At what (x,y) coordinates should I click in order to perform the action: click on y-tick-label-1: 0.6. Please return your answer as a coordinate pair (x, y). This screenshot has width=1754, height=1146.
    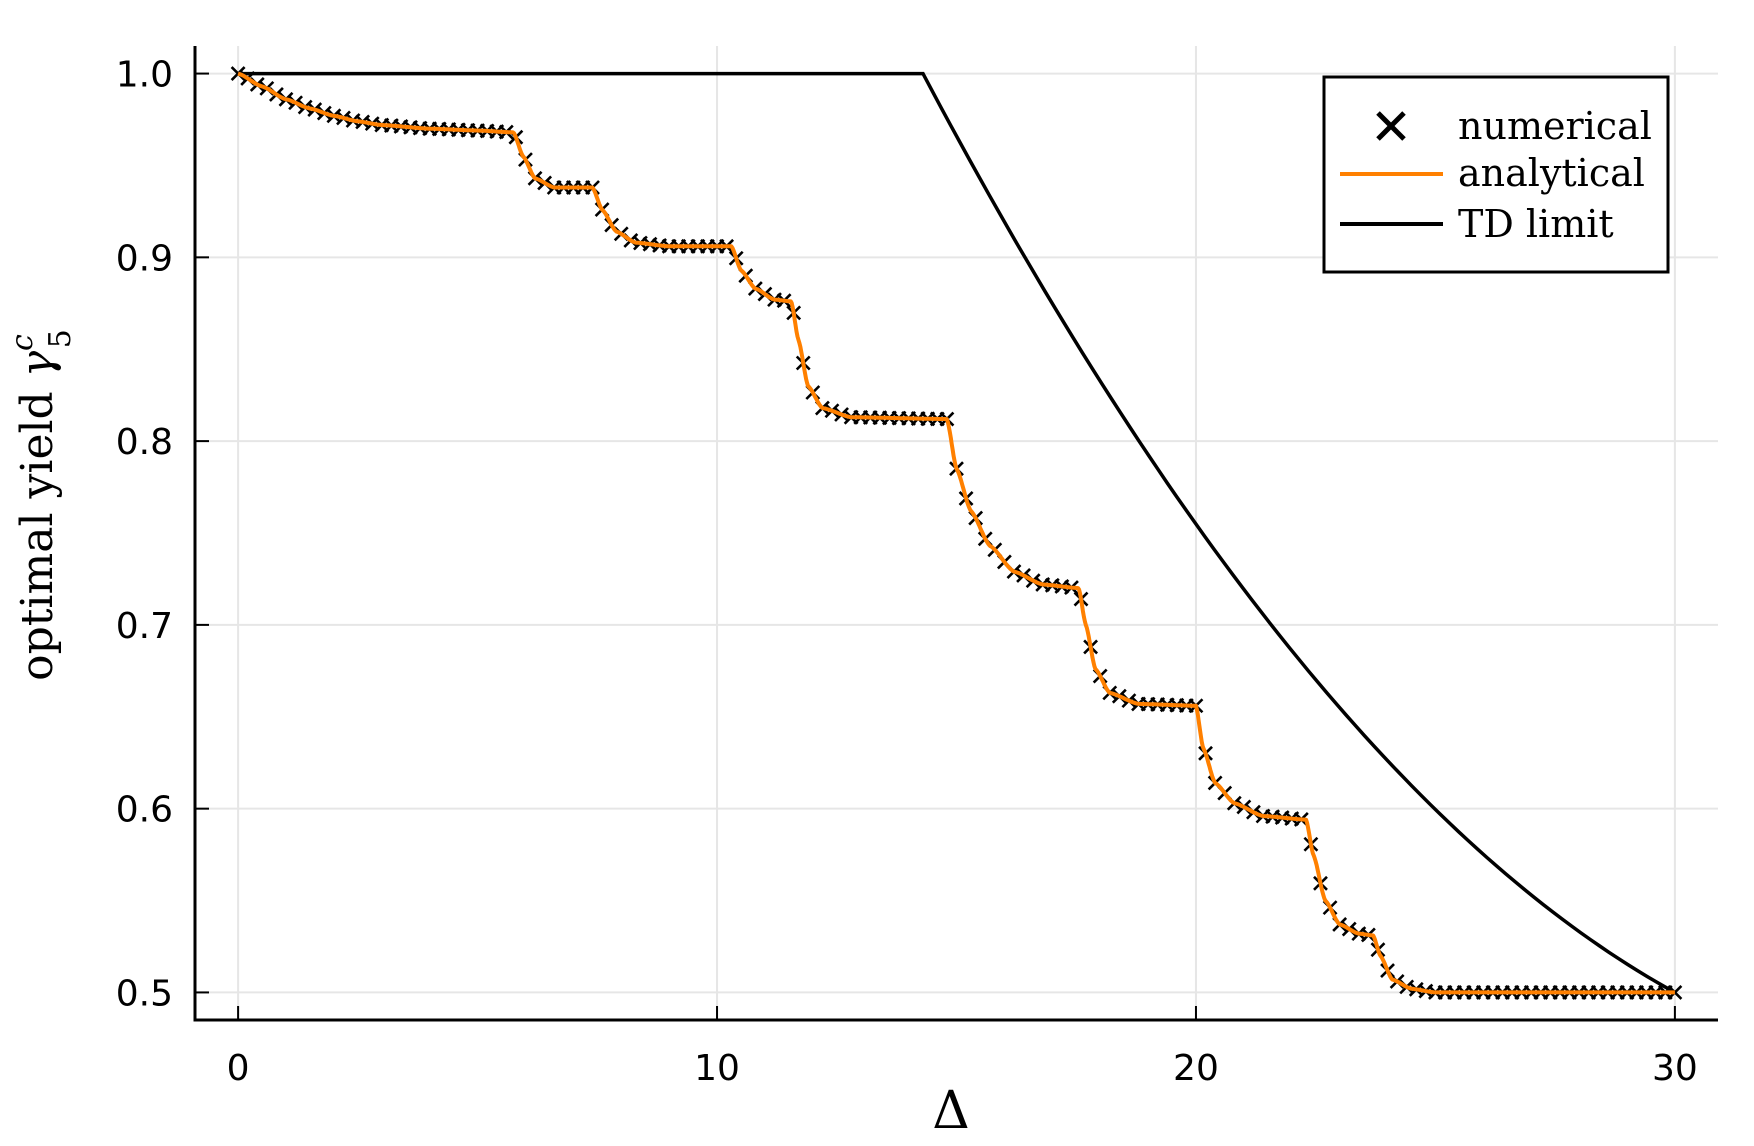
    Looking at the image, I should click on (144, 810).